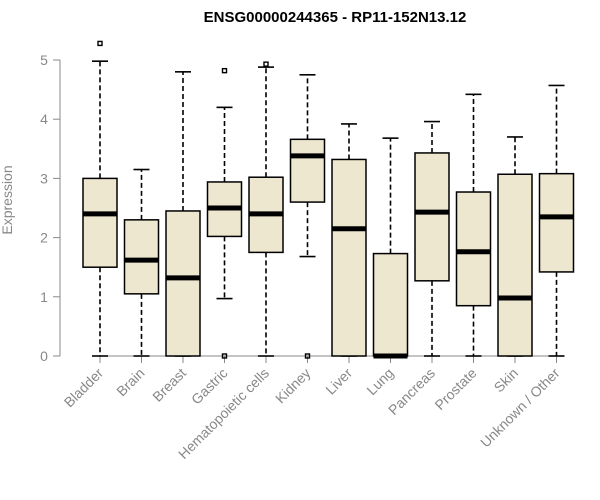 The height and width of the screenshot is (500, 600). What do you see at coordinates (293, 386) in the screenshot?
I see `x-tick-label: Kidney` at bounding box center [293, 386].